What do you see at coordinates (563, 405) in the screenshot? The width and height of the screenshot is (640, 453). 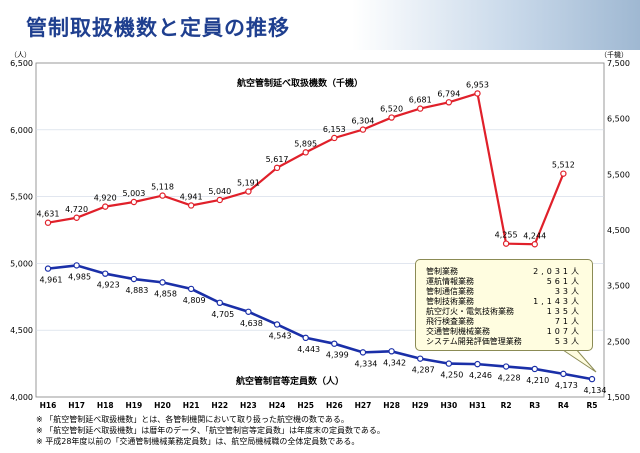 I see `x-tick-label: R4` at bounding box center [563, 405].